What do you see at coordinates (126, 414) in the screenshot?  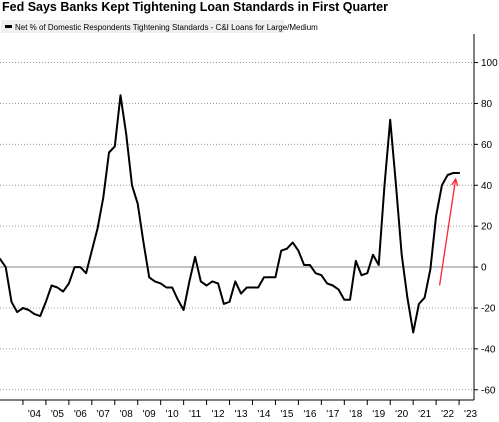 I see `x-tick-label: '08` at bounding box center [126, 414].